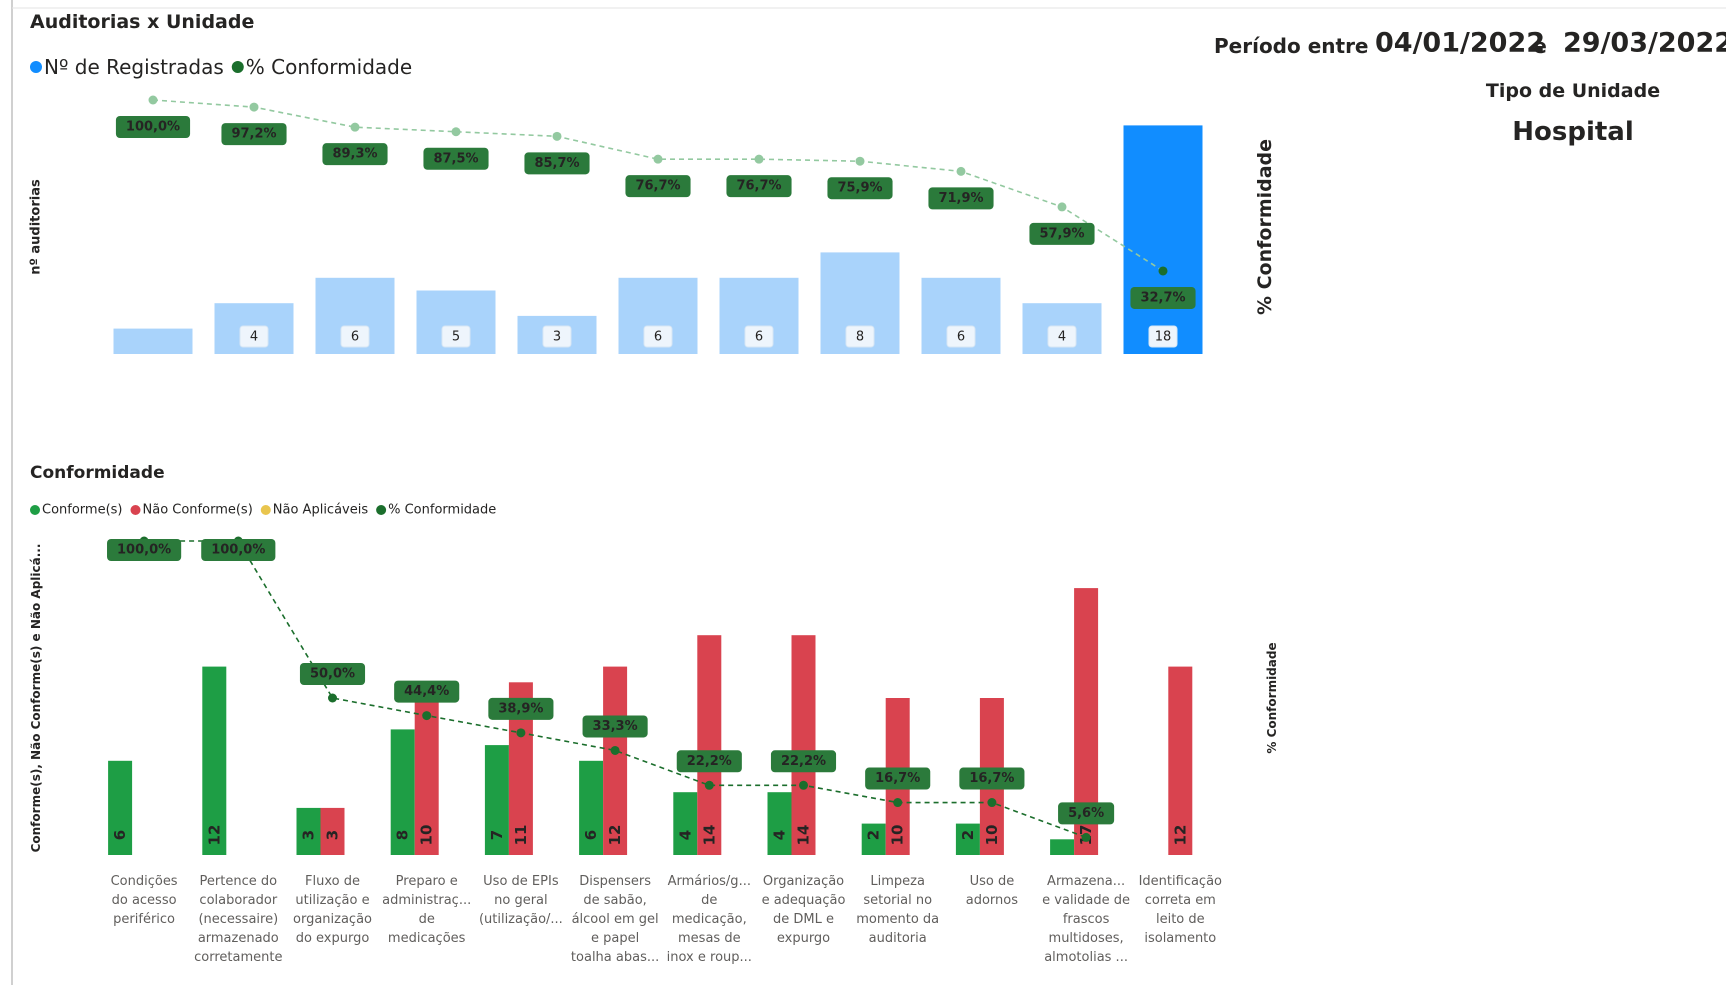 This screenshot has width=1726, height=985. I want to click on y-axis-title: nº auditorias, so click(36, 227).